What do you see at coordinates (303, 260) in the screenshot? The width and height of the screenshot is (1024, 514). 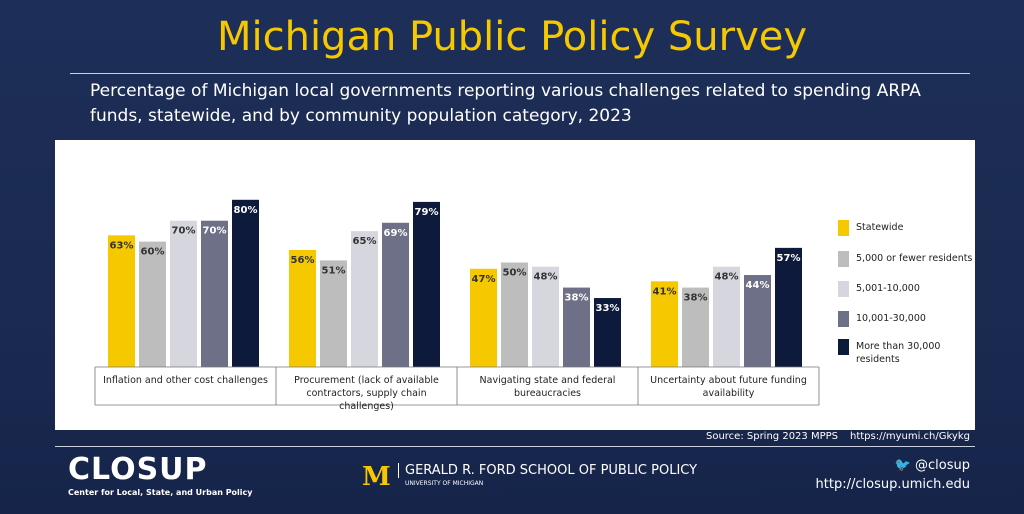 I see `value-label: 56%` at bounding box center [303, 260].